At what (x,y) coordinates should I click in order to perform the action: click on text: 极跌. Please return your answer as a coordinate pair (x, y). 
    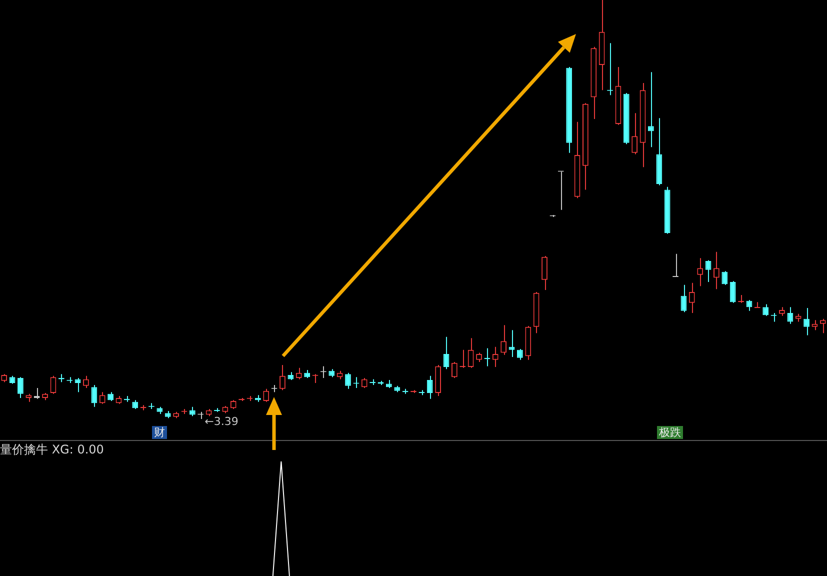
    Looking at the image, I should click on (670, 432).